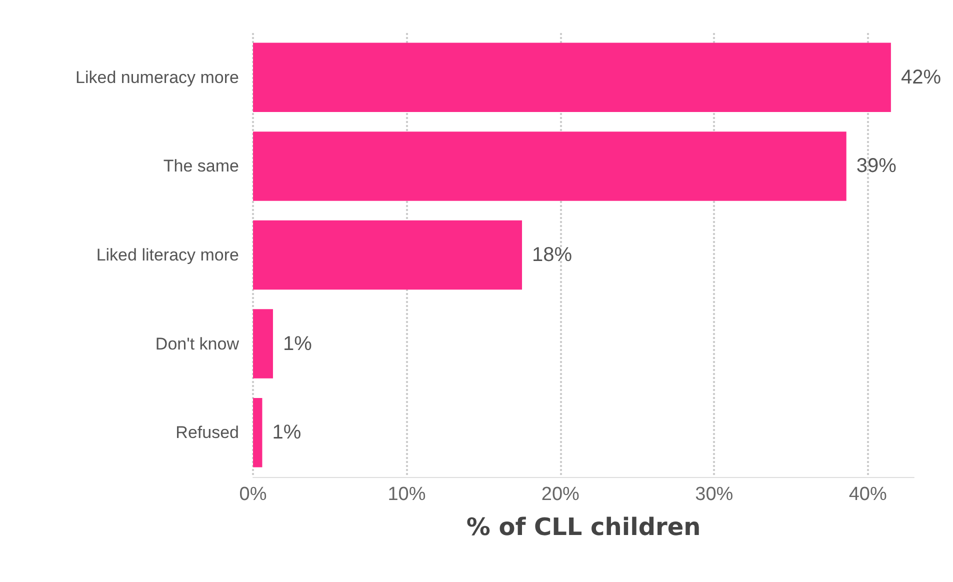  Describe the element at coordinates (201, 166) in the screenshot. I see `y-tick-label: The same` at that location.